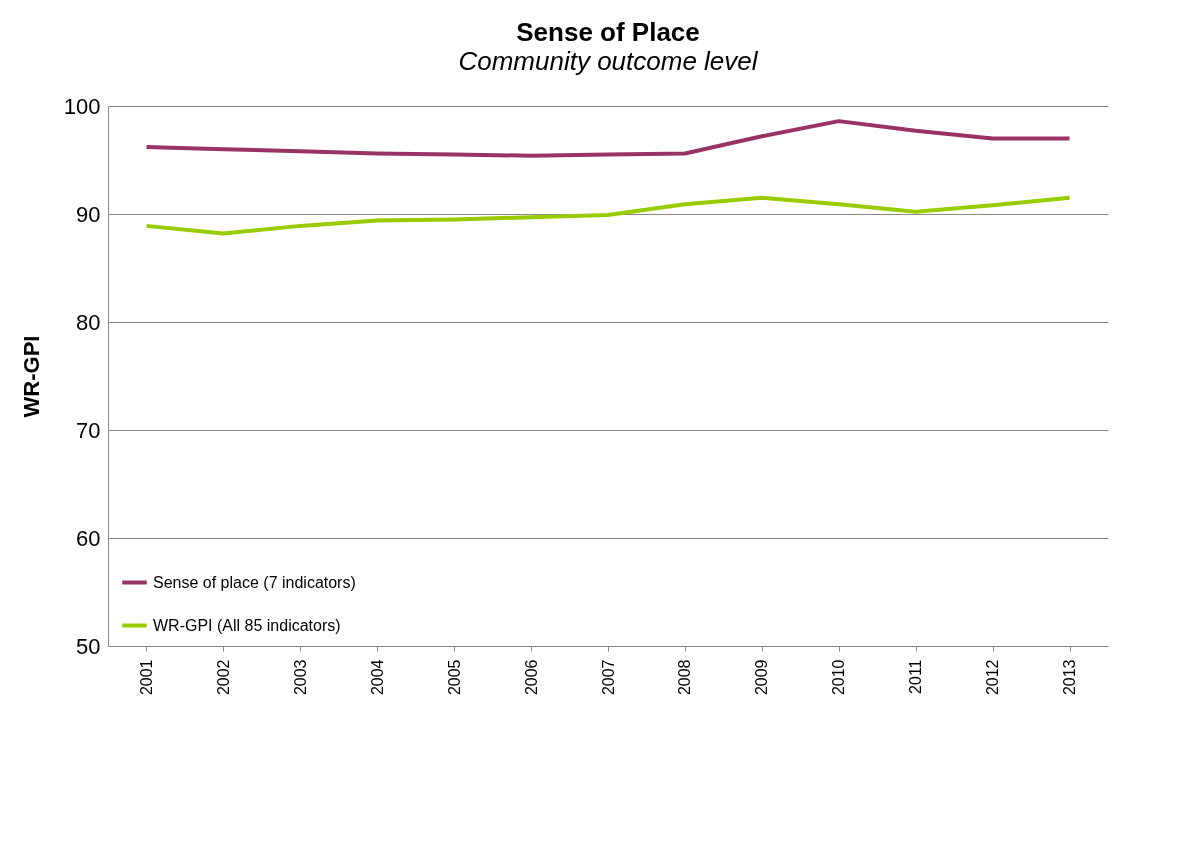  Describe the element at coordinates (762, 677) in the screenshot. I see `x-tick-label: 2009` at that location.